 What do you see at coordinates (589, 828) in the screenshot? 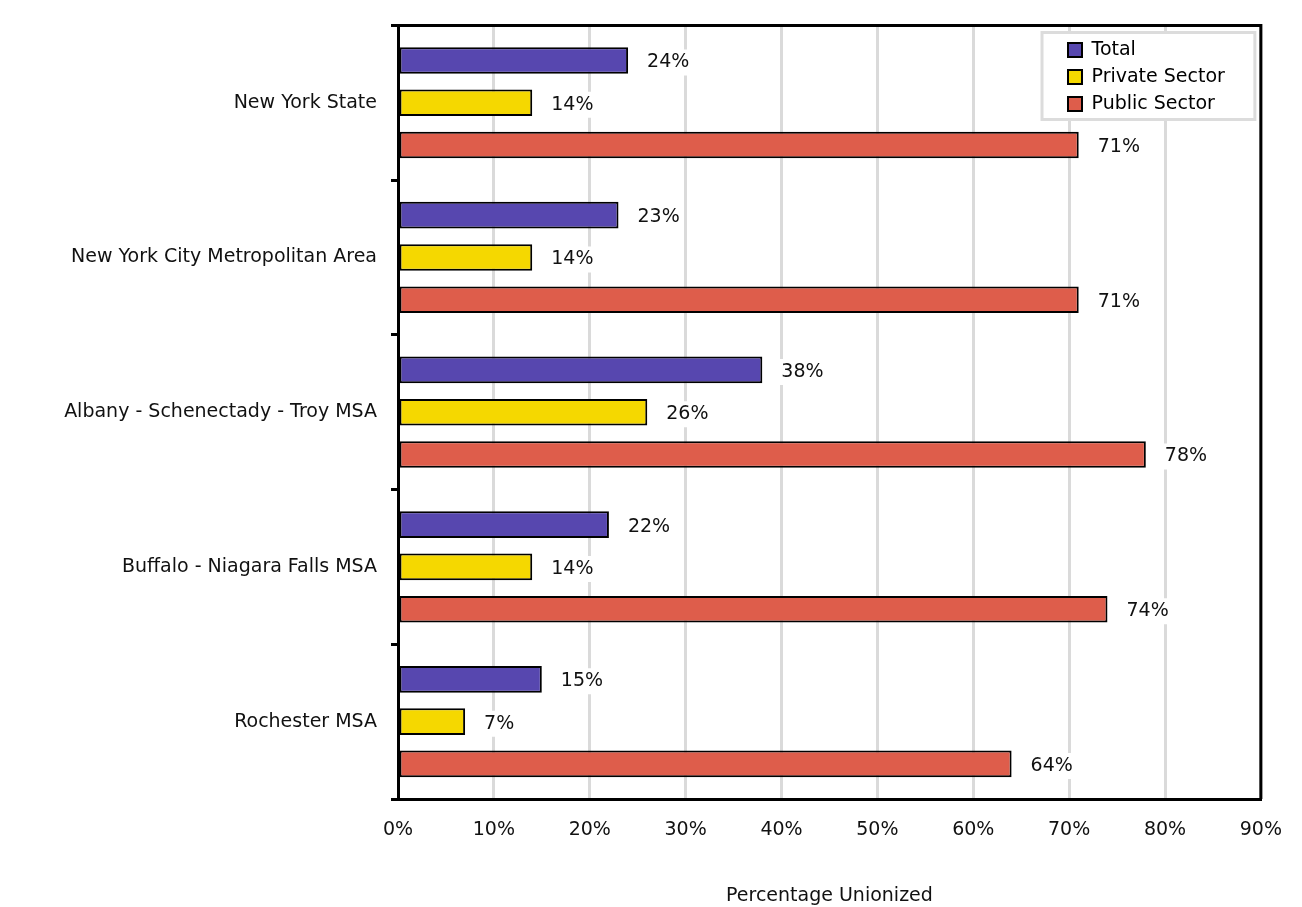
I see `x-tick-label: 20%` at bounding box center [589, 828].